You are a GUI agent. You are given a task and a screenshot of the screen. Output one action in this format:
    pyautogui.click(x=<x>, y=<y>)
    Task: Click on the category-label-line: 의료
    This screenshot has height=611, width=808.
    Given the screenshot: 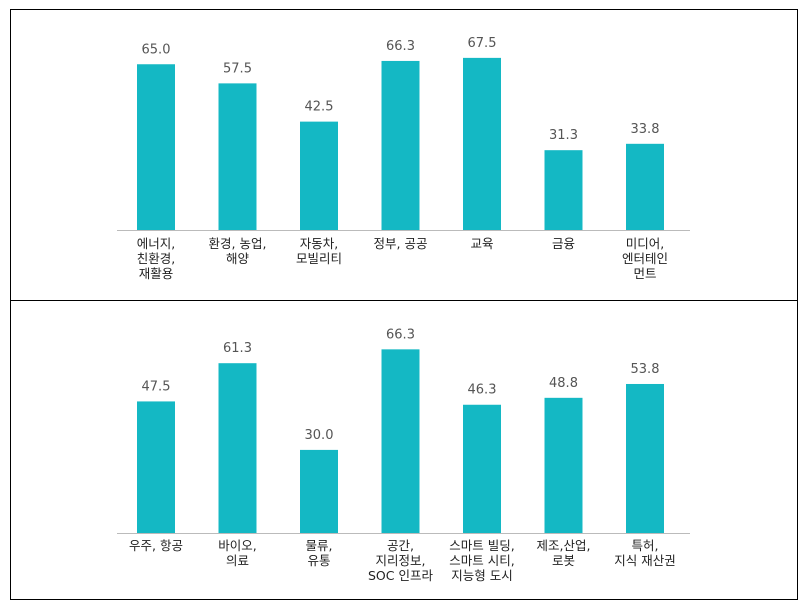 What is the action you would take?
    pyautogui.click(x=237, y=560)
    